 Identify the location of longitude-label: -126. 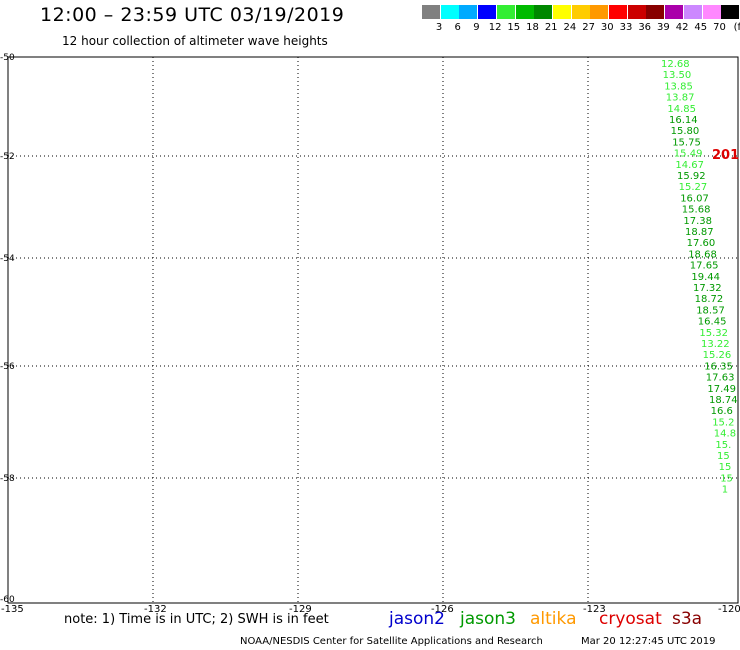
(442, 609).